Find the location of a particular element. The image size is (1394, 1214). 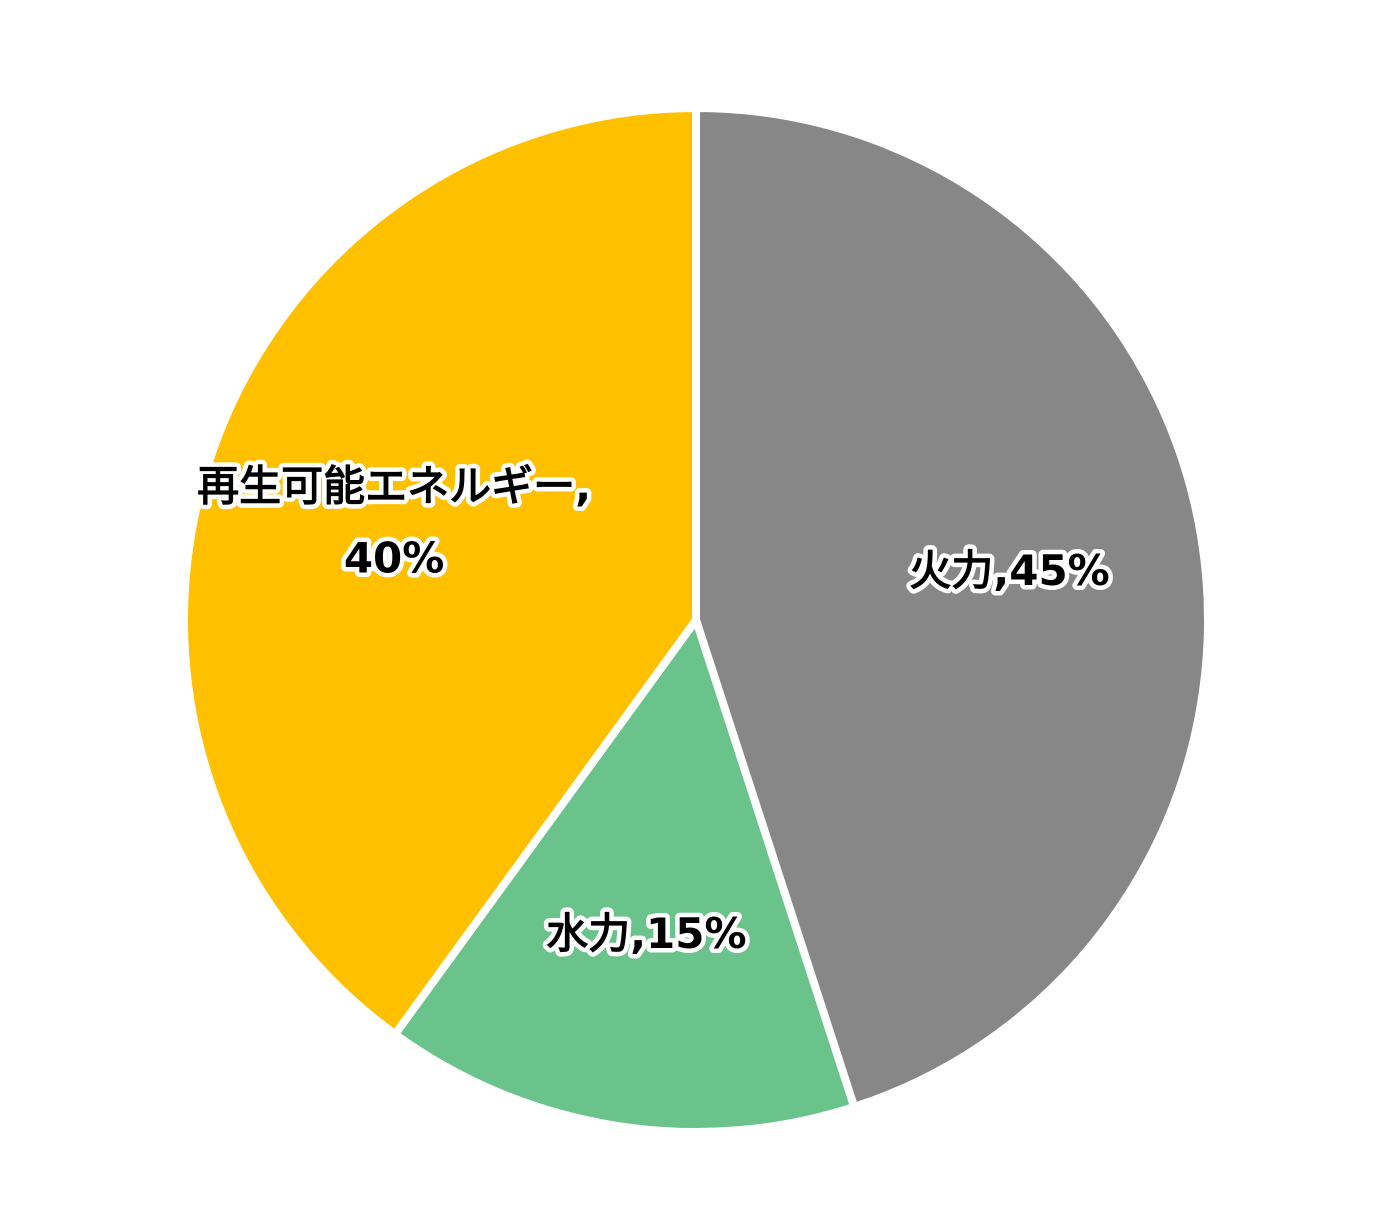

pie-slice-label-1-line-0: 水力,15% is located at coordinates (646, 933).